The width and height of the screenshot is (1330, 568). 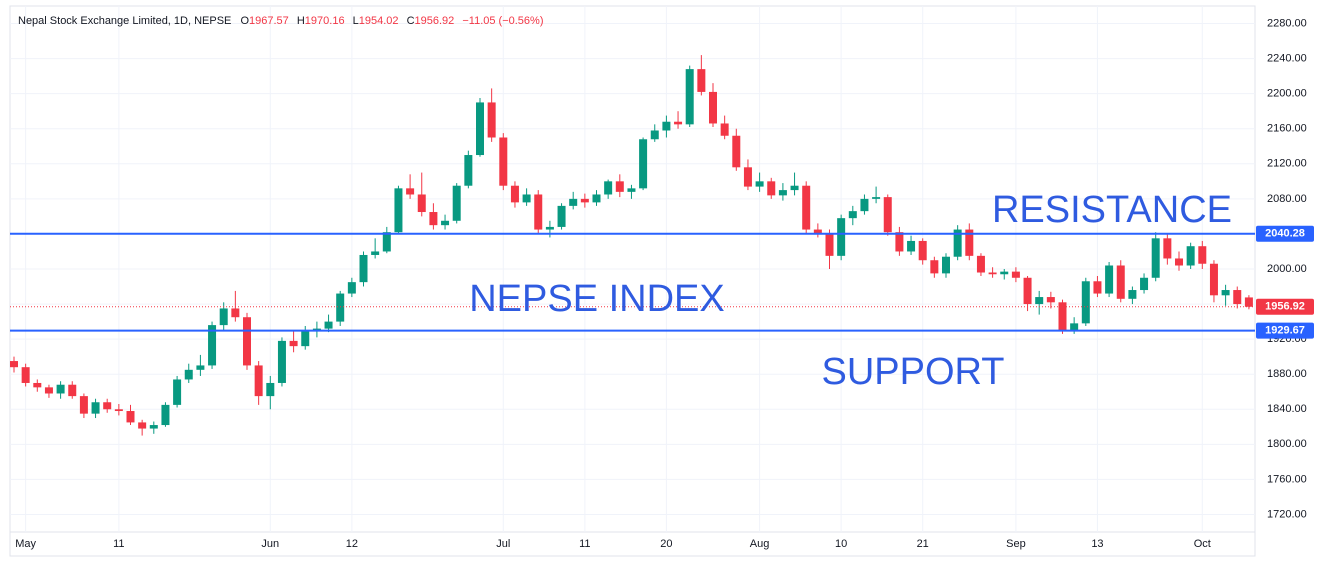 What do you see at coordinates (269, 21) in the screenshot?
I see `ohlc-value: 1967.57` at bounding box center [269, 21].